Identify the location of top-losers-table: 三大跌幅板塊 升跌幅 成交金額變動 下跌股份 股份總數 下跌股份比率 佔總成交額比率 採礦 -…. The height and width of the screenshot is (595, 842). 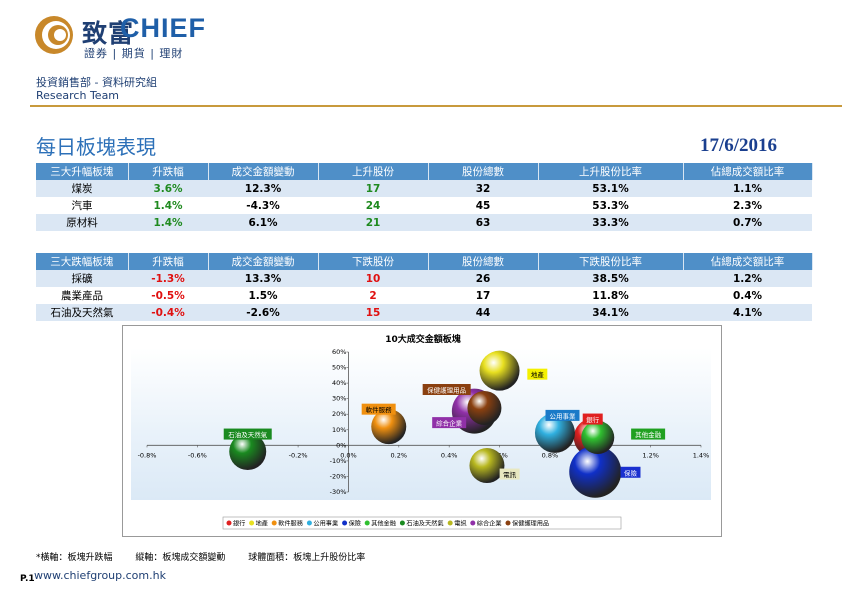
(424, 287).